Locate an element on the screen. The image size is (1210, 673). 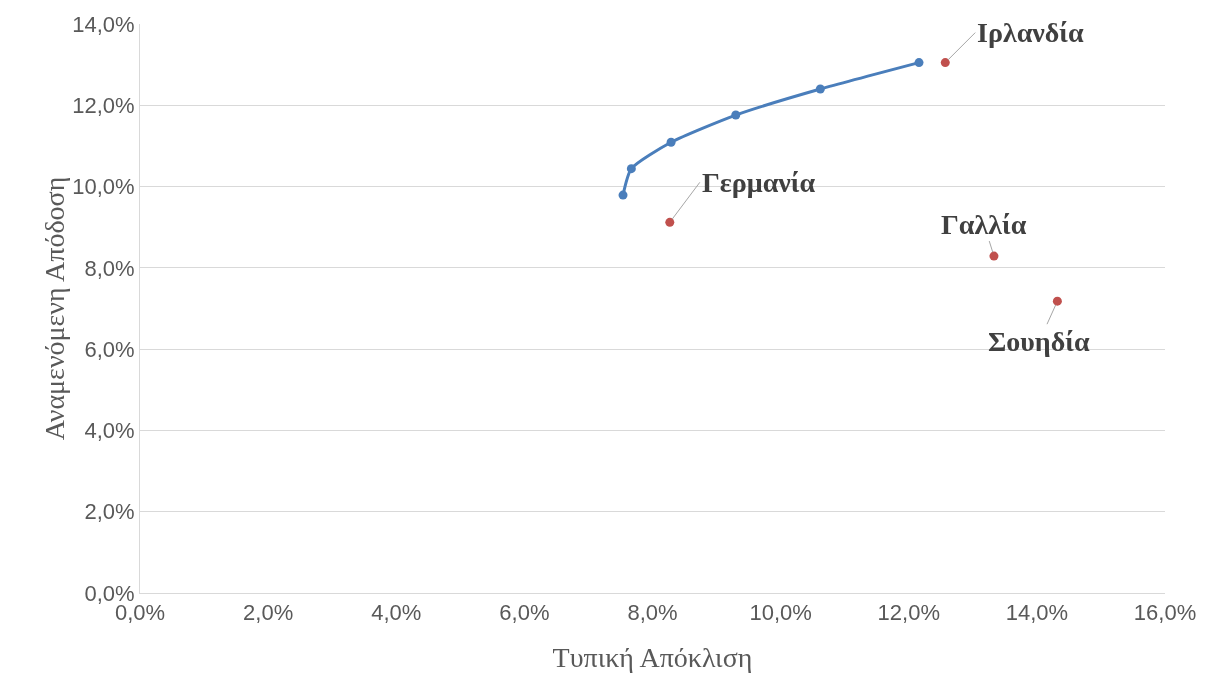
annotation: Σουηδία is located at coordinates (1039, 341).